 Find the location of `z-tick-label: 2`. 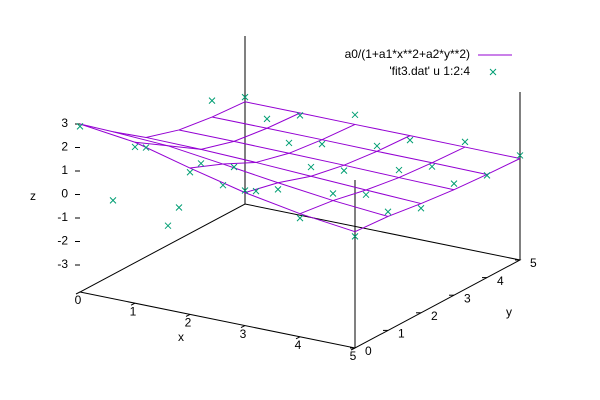

z-tick-label: 2 is located at coordinates (64, 147).